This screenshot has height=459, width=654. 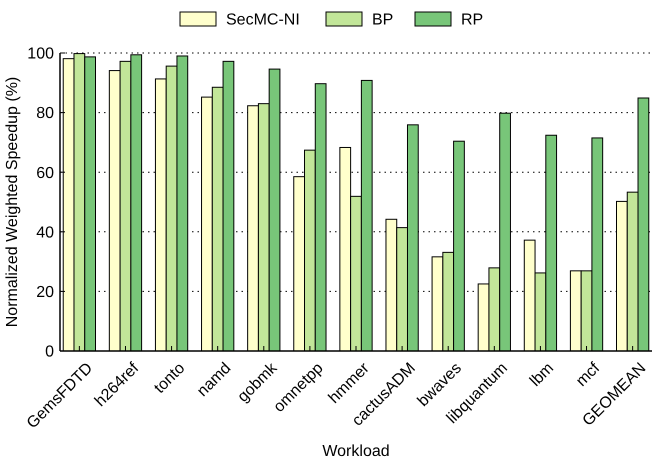 I want to click on y-tick-label: 20, so click(x=45, y=292).